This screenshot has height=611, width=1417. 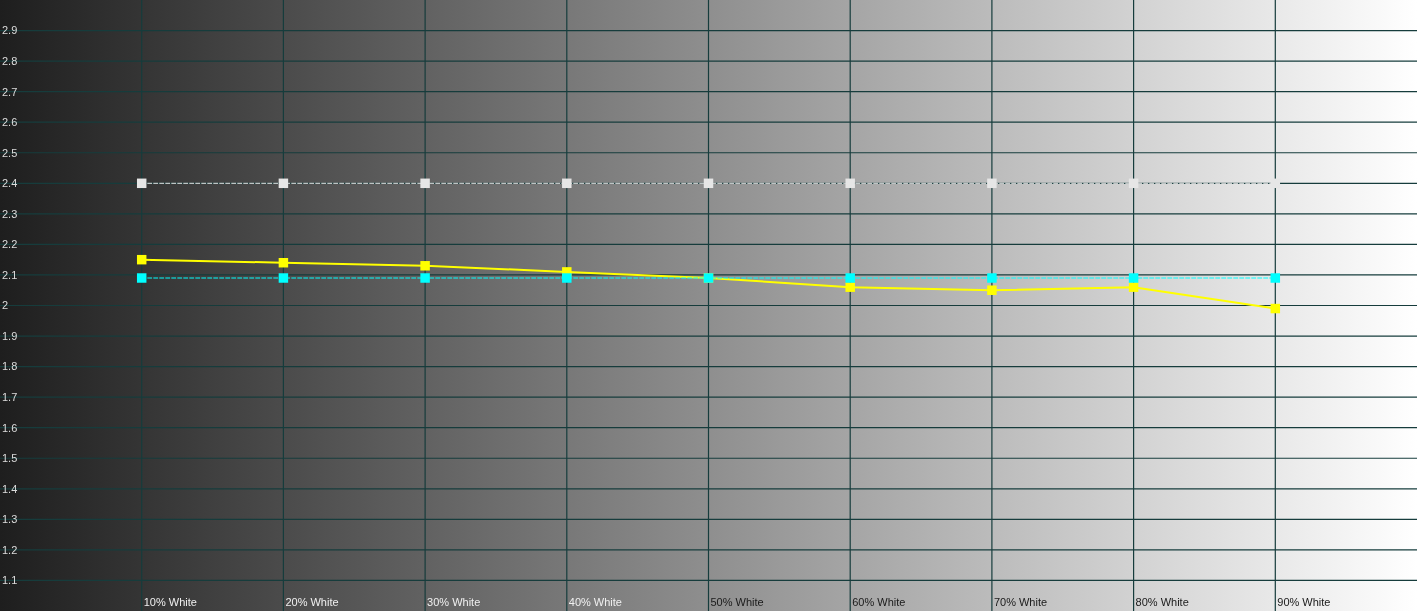 What do you see at coordinates (10, 488) in the screenshot?
I see `y-tick-label: 1.4` at bounding box center [10, 488].